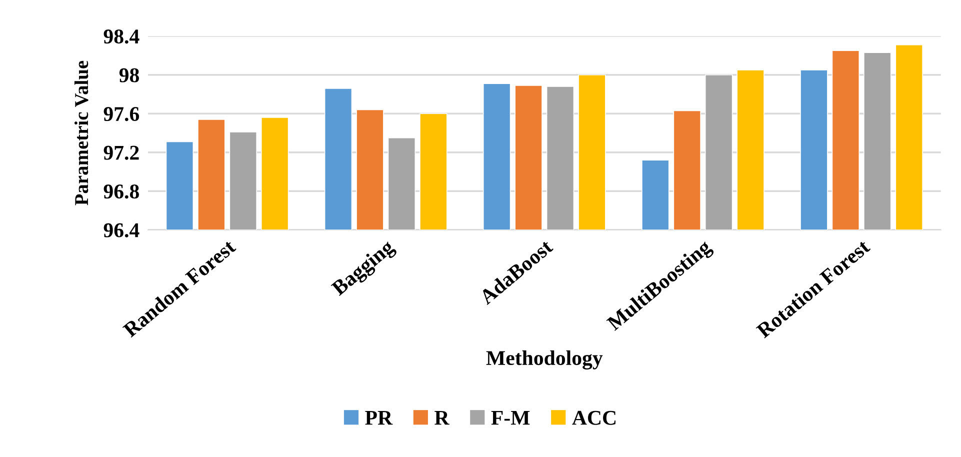  What do you see at coordinates (121, 153) in the screenshot?
I see `y-tick-label: 97.2` at bounding box center [121, 153].